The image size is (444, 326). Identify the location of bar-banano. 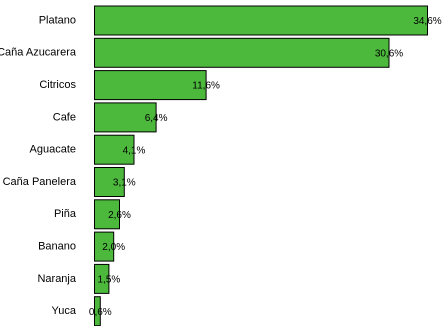
(104, 246).